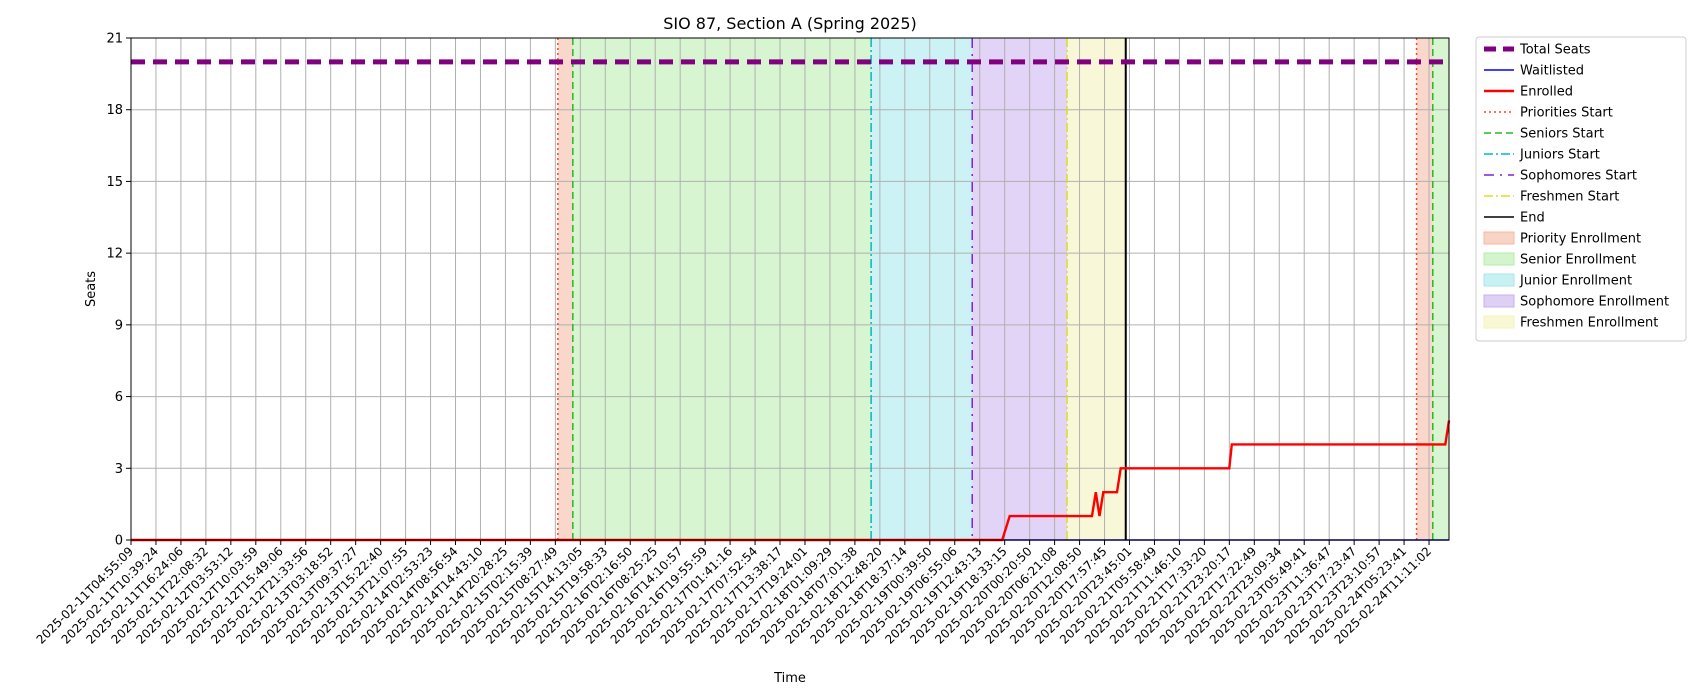 The height and width of the screenshot is (700, 1700). I want to click on series-line, so click(791, 481).